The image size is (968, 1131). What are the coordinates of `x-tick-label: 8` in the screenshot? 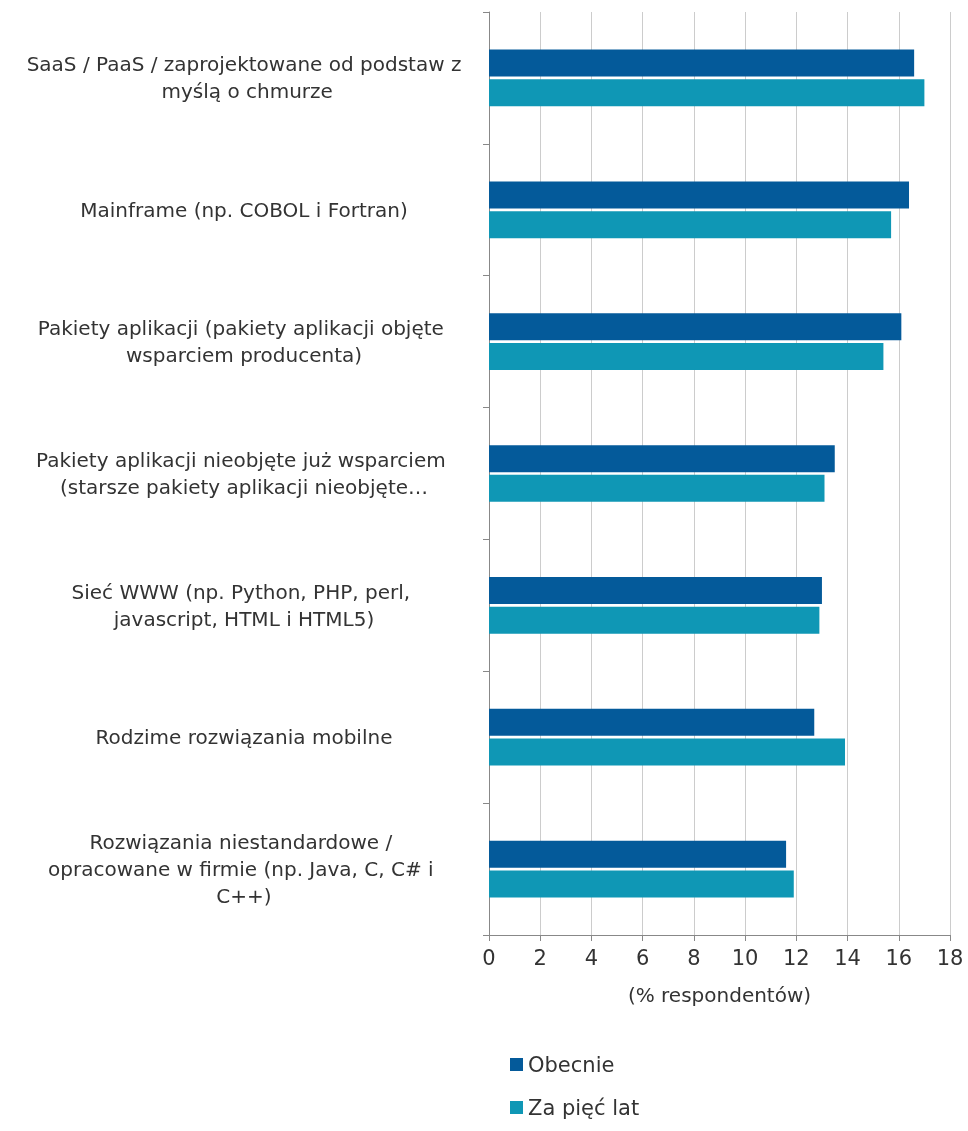 It's located at (694, 957).